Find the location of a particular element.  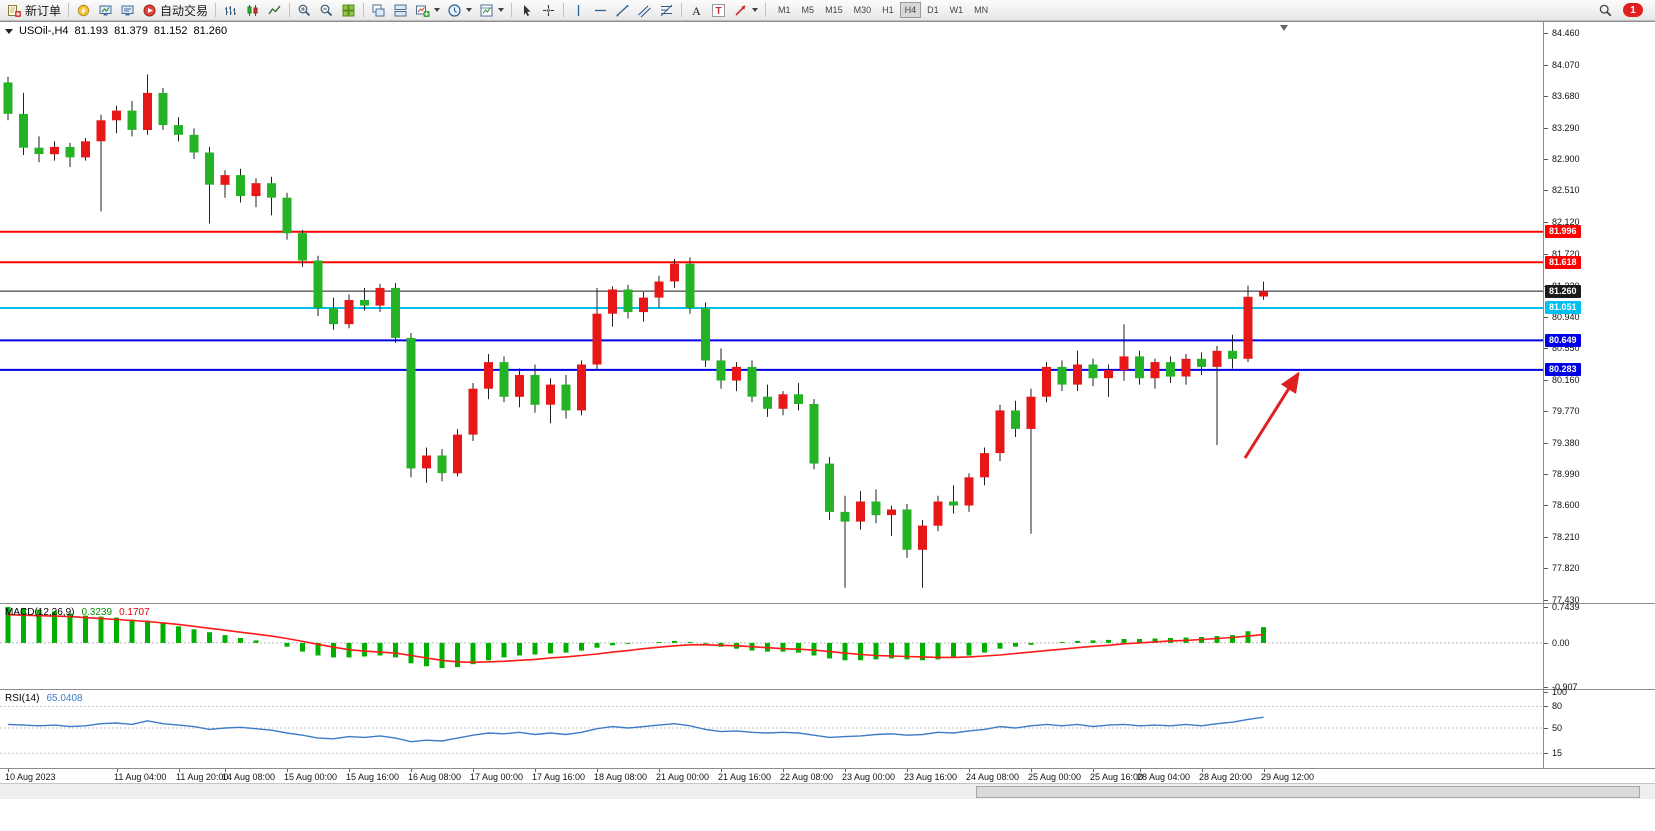

zoom-in-icon is located at coordinates (304, 10).